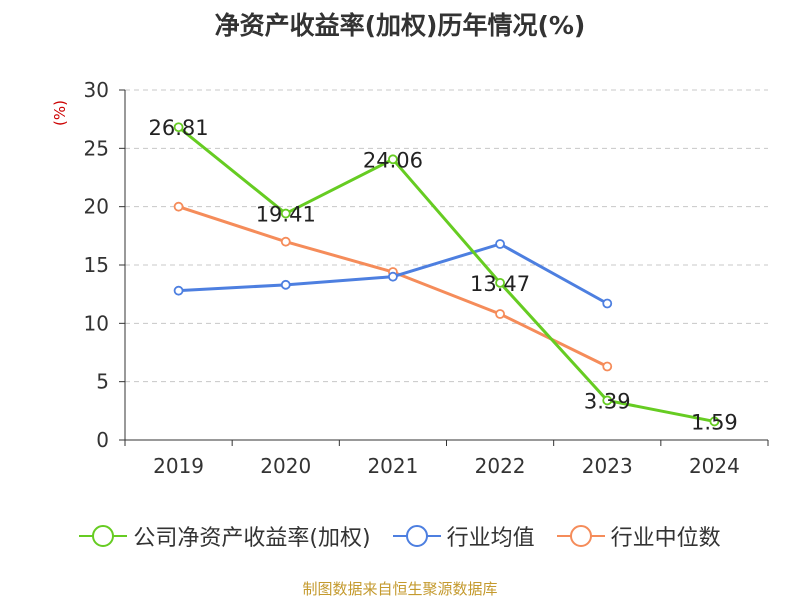 Image resolution: width=800 pixels, height=600 pixels. Describe the element at coordinates (665, 538) in the screenshot. I see `legend-label: 行业中位数` at that location.